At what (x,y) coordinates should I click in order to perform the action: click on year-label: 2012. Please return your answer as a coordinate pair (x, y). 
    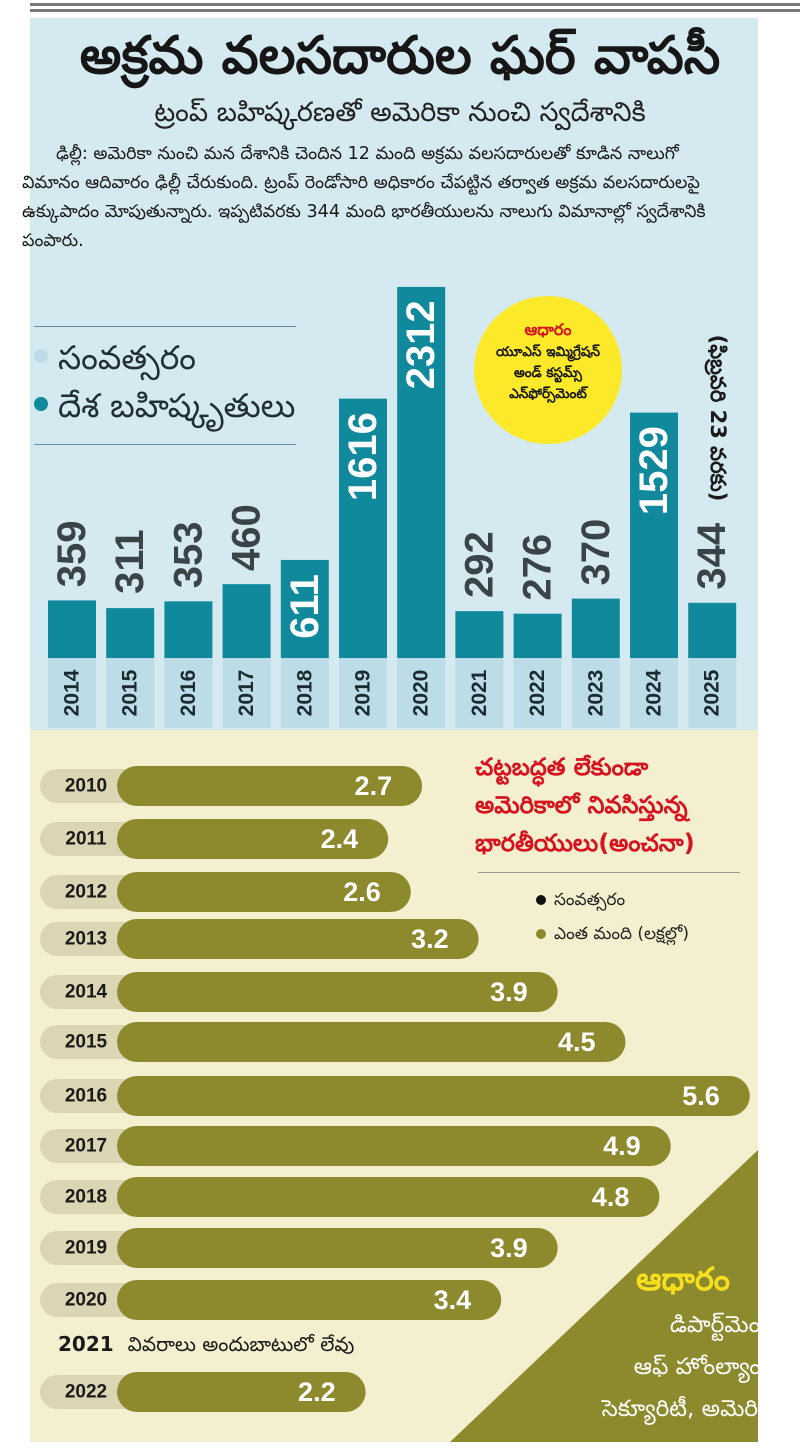
    Looking at the image, I should click on (86, 892).